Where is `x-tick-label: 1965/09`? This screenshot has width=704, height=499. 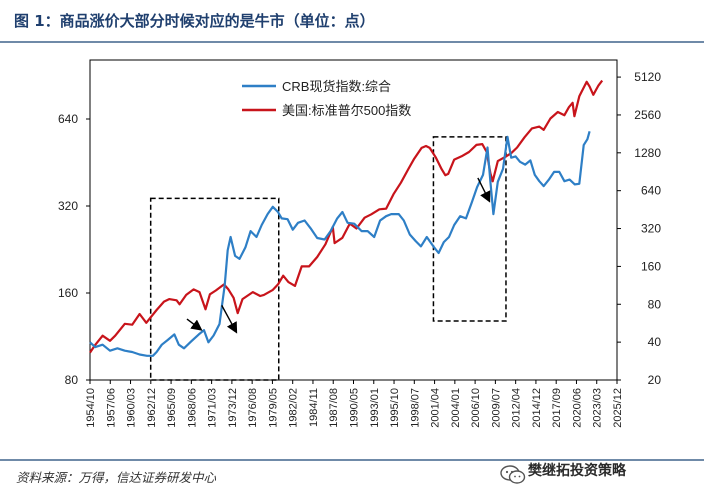
x-tick-label: 1965/09 is located at coordinates (172, 408).